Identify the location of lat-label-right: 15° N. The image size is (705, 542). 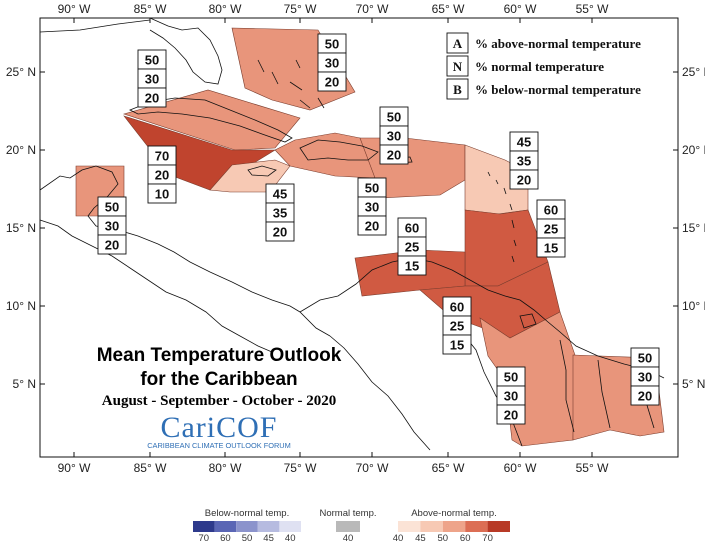
(693, 228).